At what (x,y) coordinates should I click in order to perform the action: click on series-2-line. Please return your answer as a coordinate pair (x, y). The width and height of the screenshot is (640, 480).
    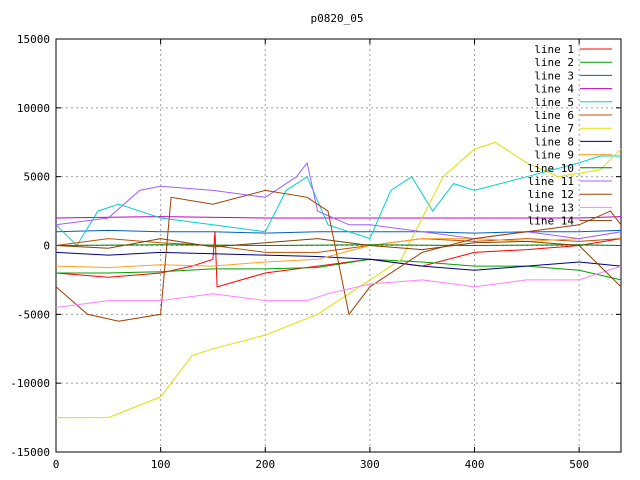
    Looking at the image, I should click on (339, 269).